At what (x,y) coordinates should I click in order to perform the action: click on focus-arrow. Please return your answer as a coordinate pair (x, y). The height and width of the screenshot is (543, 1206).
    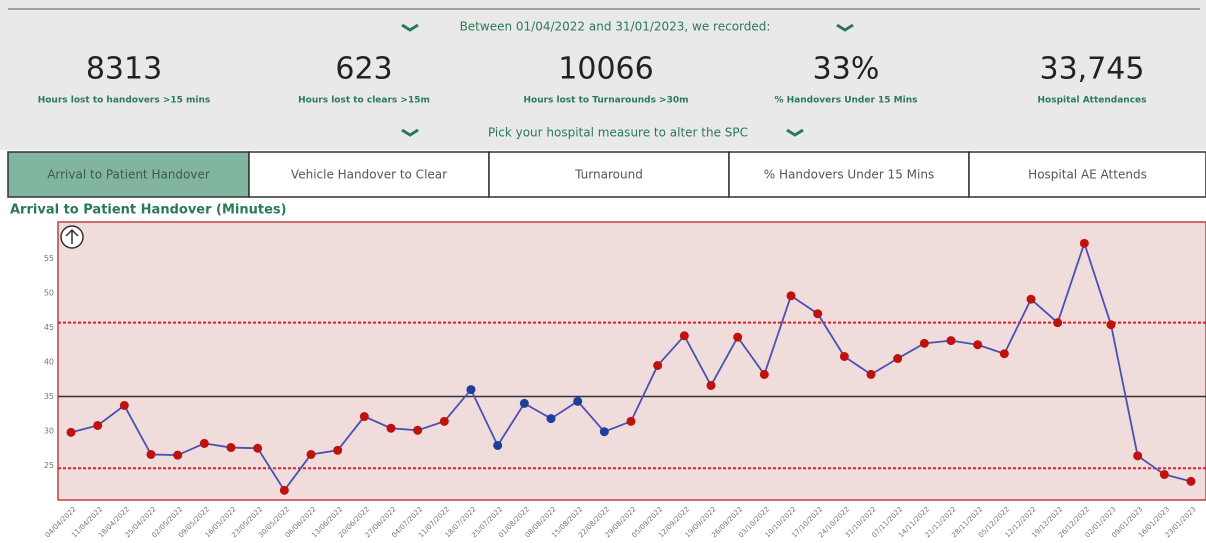
    Looking at the image, I should click on (72, 236).